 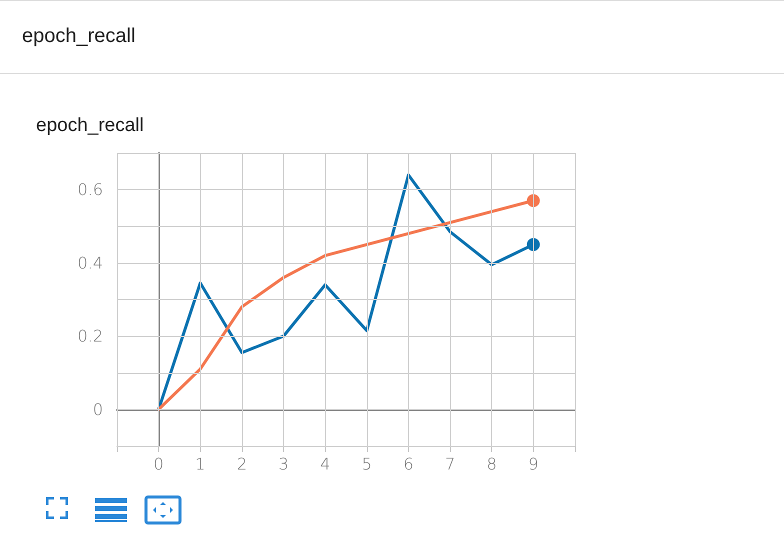 What do you see at coordinates (242, 464) in the screenshot?
I see `x-tick-label: 2` at bounding box center [242, 464].